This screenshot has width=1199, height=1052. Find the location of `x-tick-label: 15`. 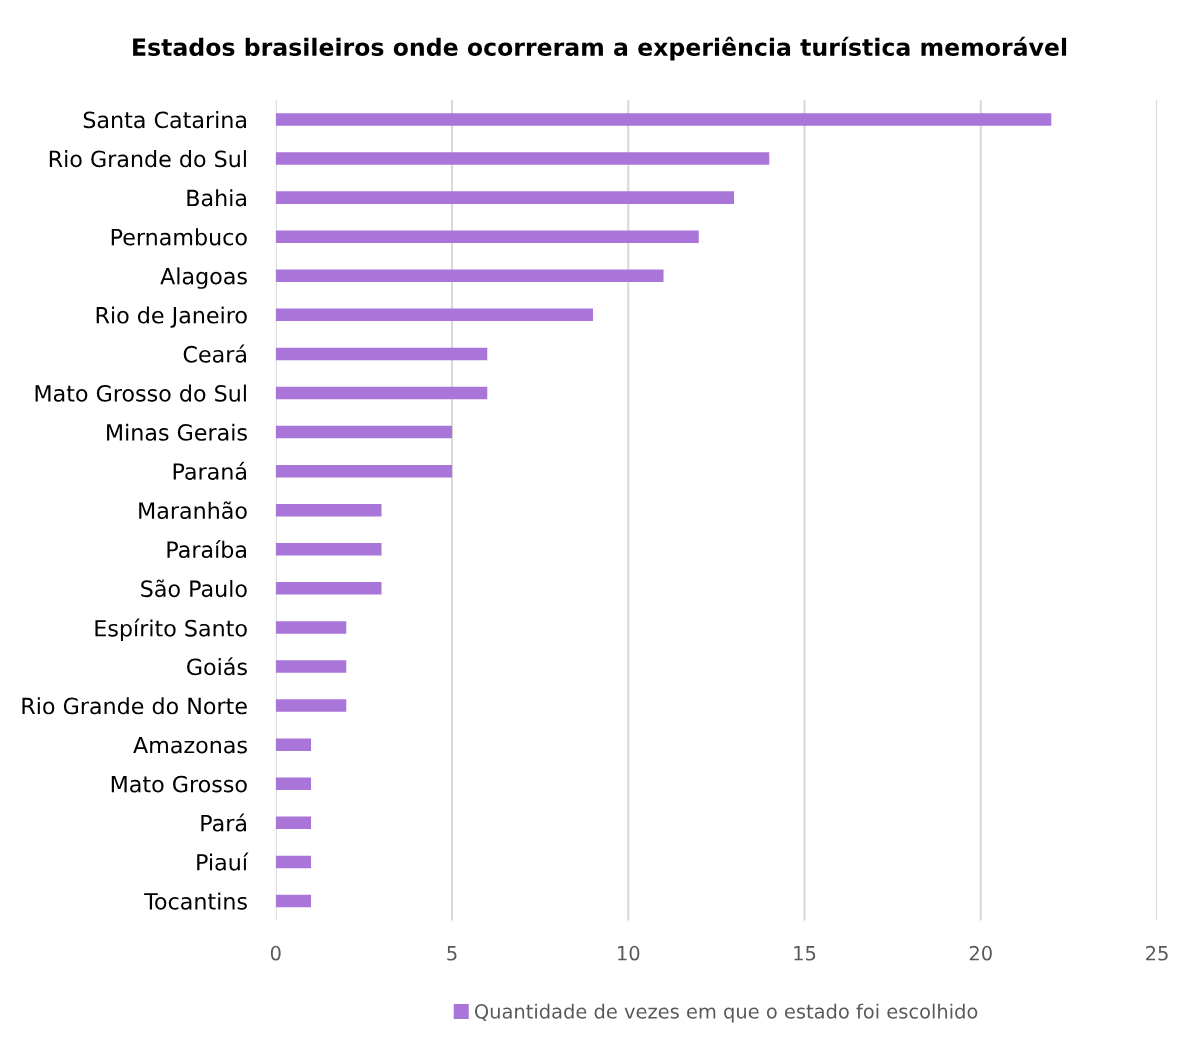

x-tick-label: 15 is located at coordinates (805, 953).